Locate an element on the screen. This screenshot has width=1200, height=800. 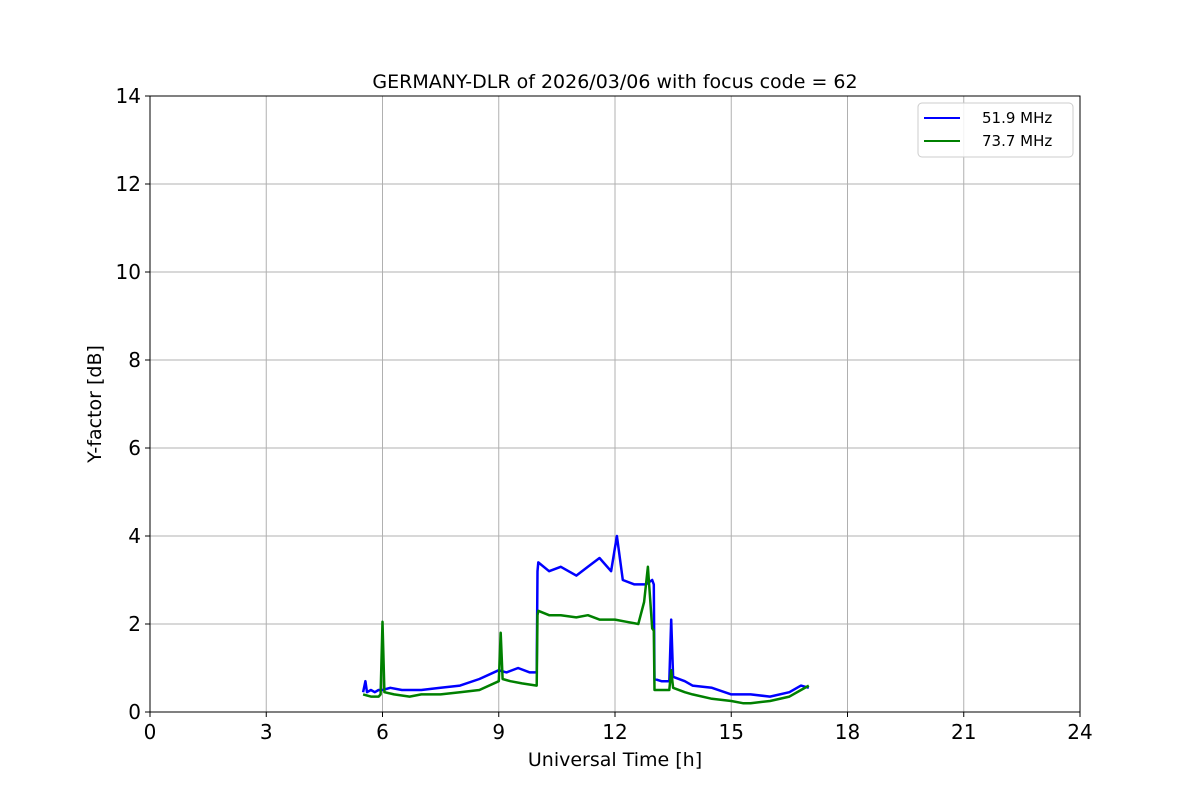
x-tick-label: 21 is located at coordinates (963, 732).